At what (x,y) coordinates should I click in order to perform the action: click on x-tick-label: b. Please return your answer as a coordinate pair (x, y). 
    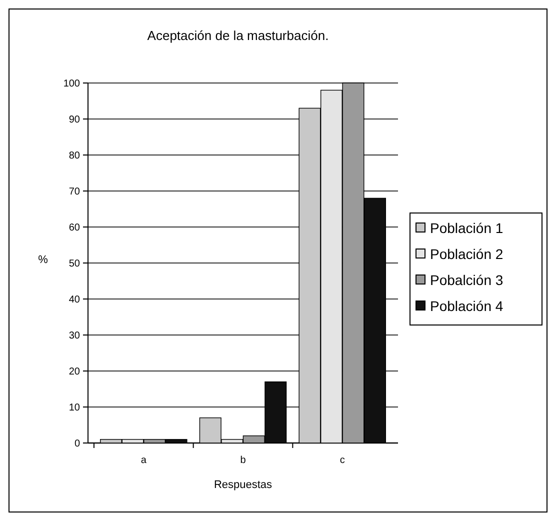
    Looking at the image, I should click on (243, 460).